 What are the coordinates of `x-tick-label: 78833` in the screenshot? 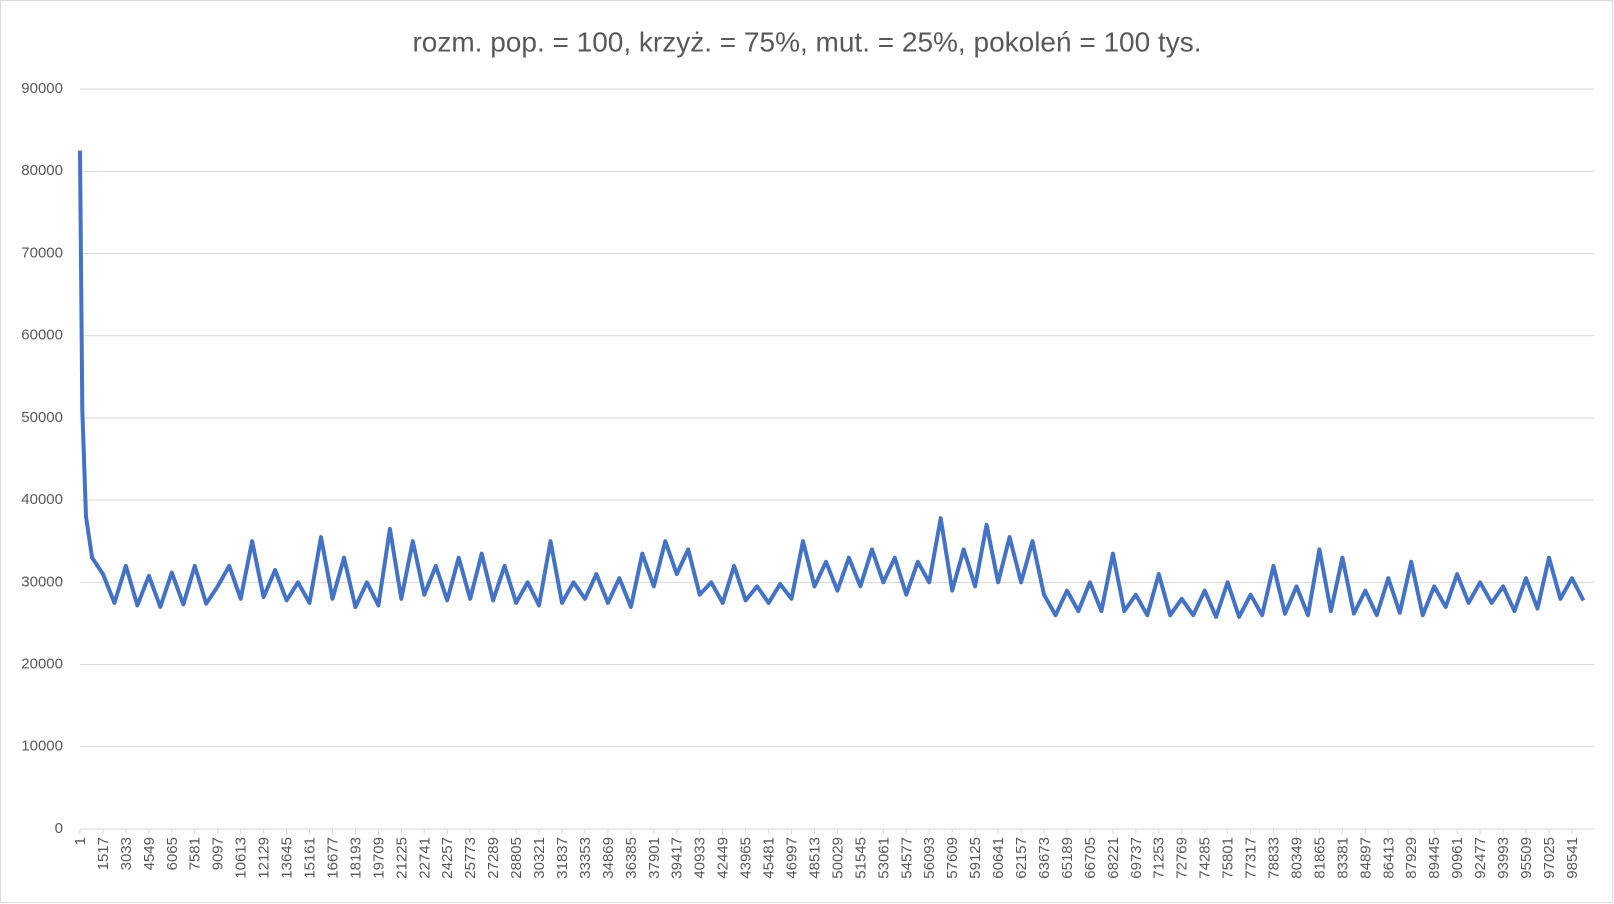 It's located at (1273, 858).